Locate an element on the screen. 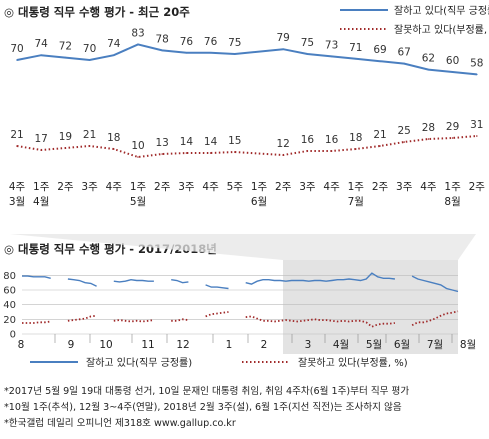 This screenshot has width=489, height=439. chart2-x-tick-12: 8월 is located at coordinates (468, 345).